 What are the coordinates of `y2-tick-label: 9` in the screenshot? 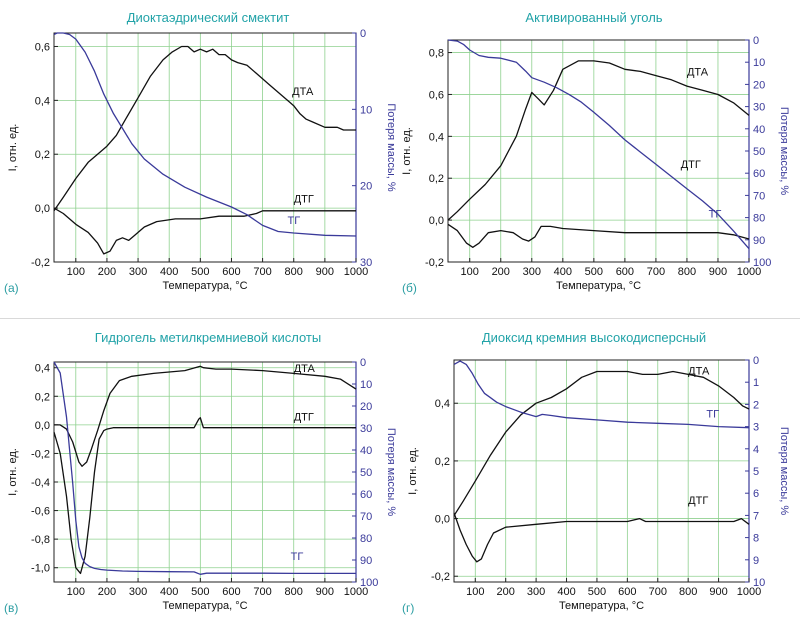 It's located at (756, 561).